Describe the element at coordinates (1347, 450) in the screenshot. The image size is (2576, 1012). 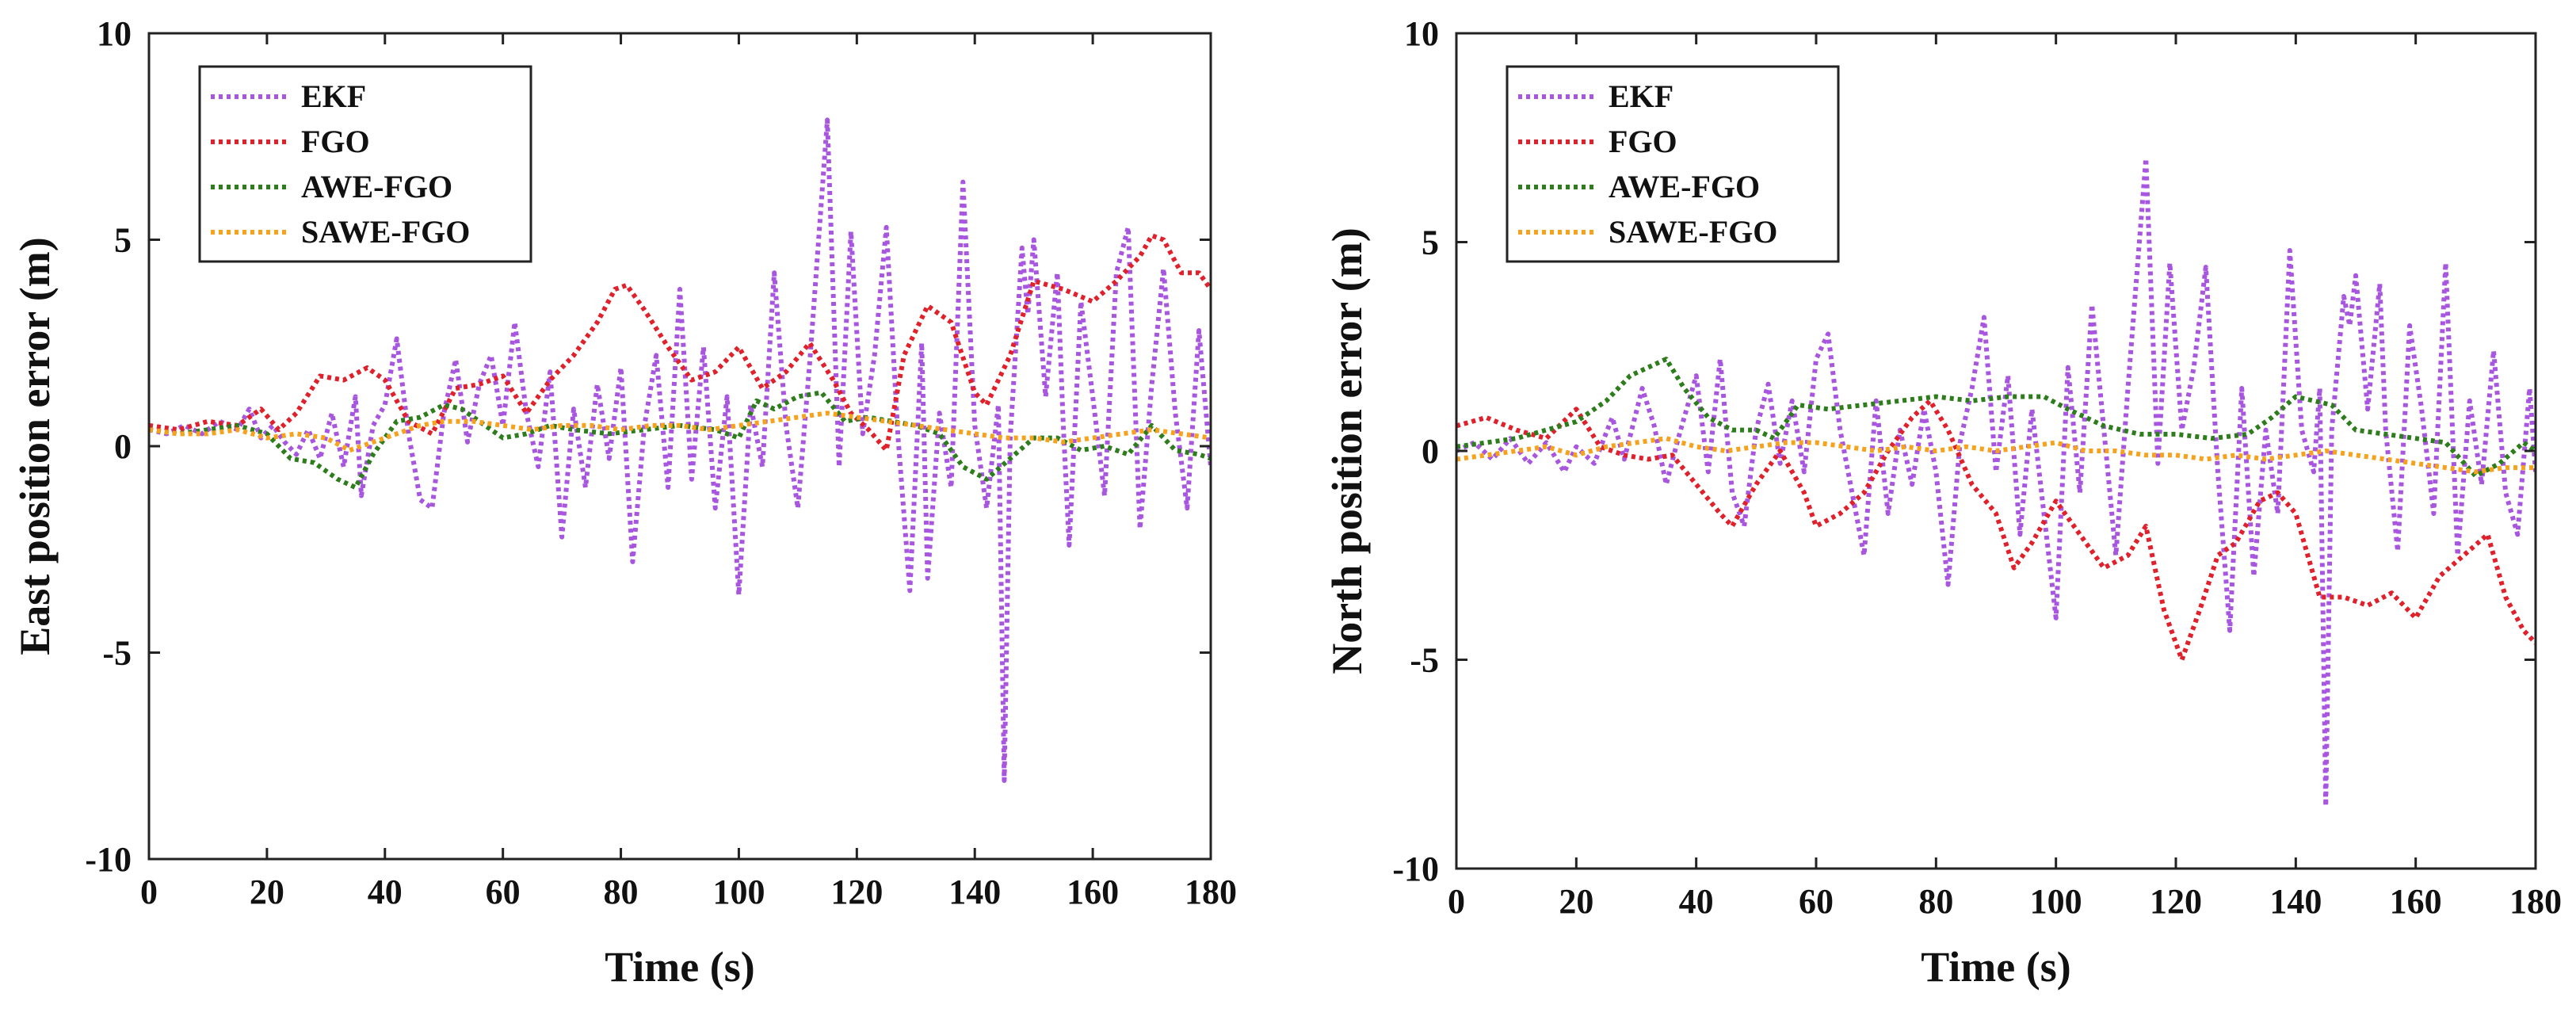
I see `y-axis-label: North position error (m)` at that location.